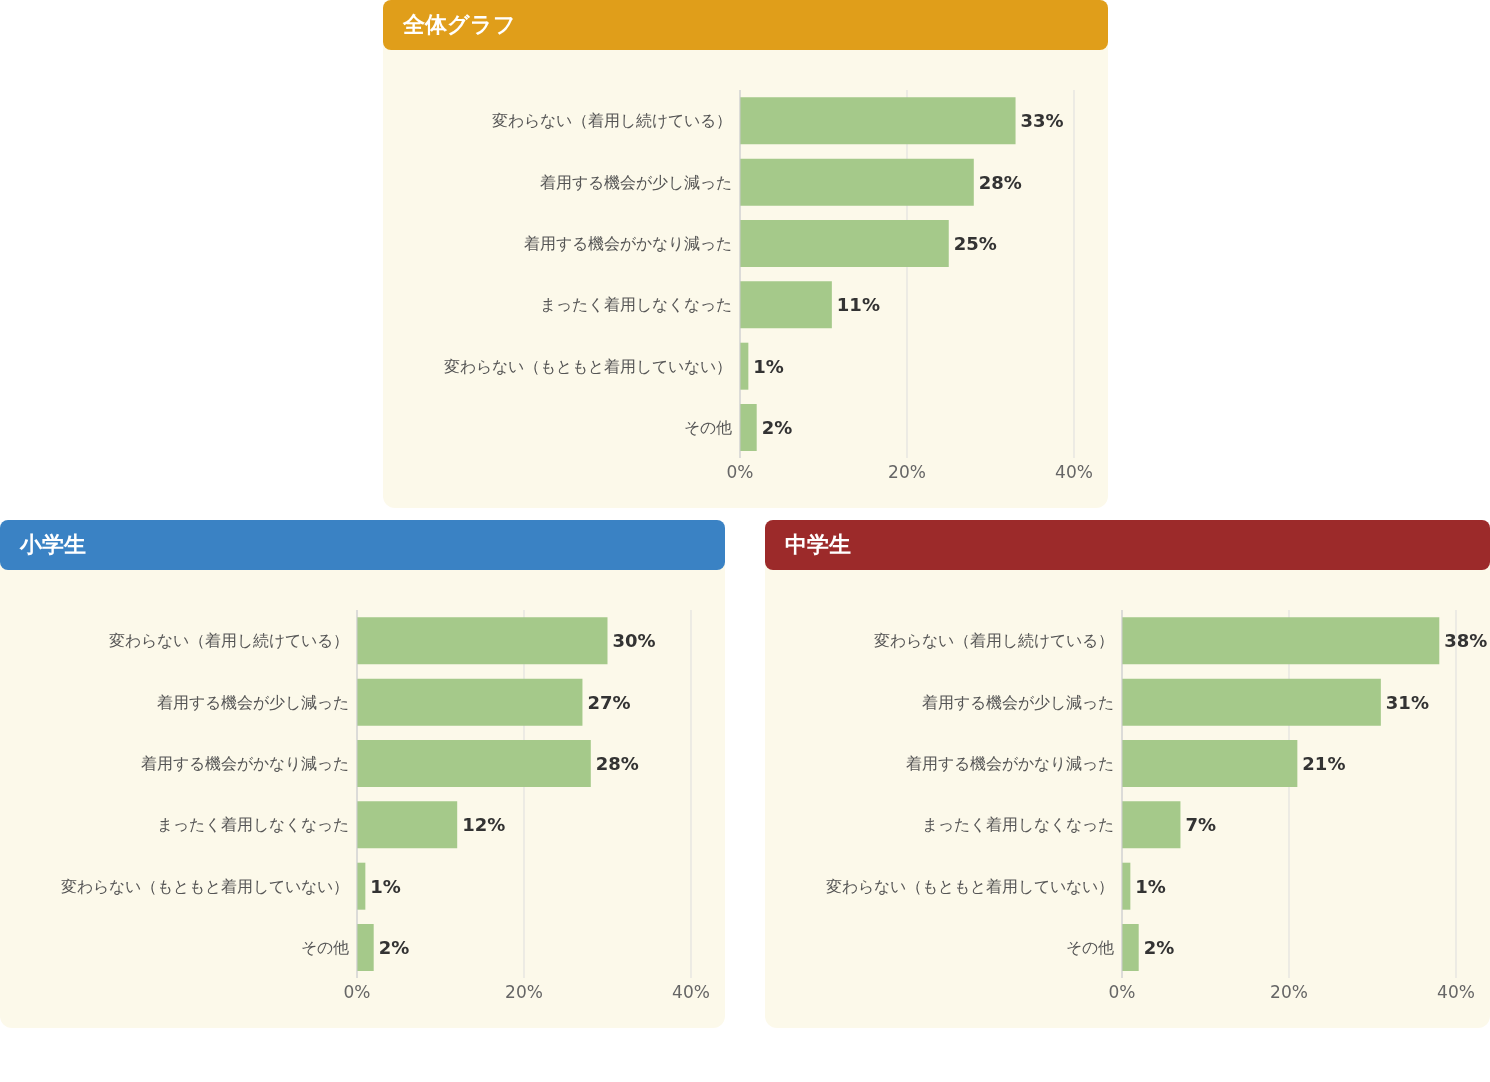  I want to click on data-label: 11%, so click(858, 305).